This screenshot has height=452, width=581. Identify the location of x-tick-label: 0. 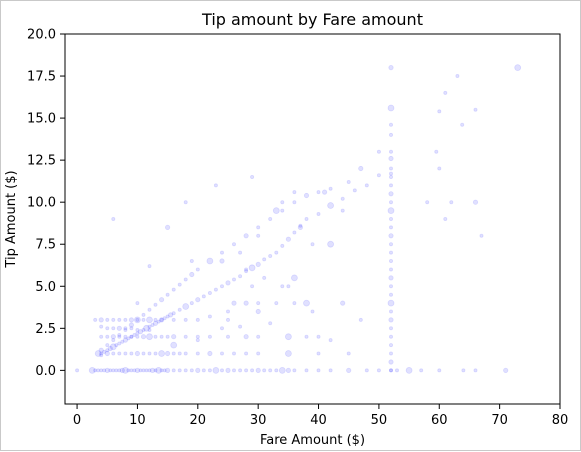
(77, 420).